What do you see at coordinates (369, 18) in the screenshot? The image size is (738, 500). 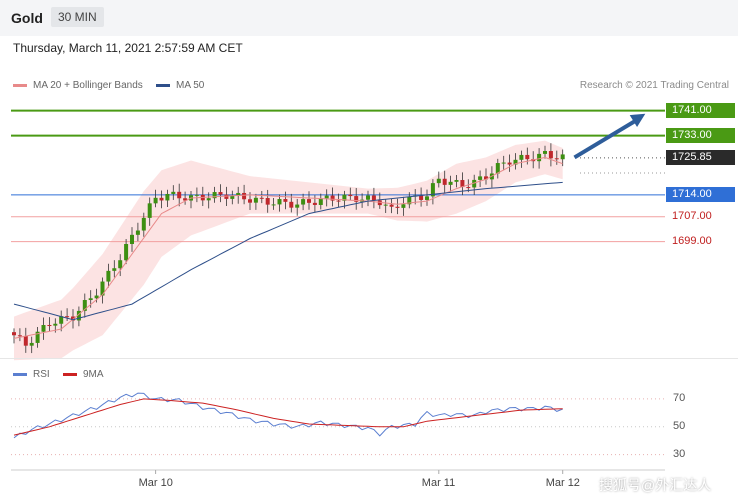 I see `chart-header: Gold 30 MIN` at bounding box center [369, 18].